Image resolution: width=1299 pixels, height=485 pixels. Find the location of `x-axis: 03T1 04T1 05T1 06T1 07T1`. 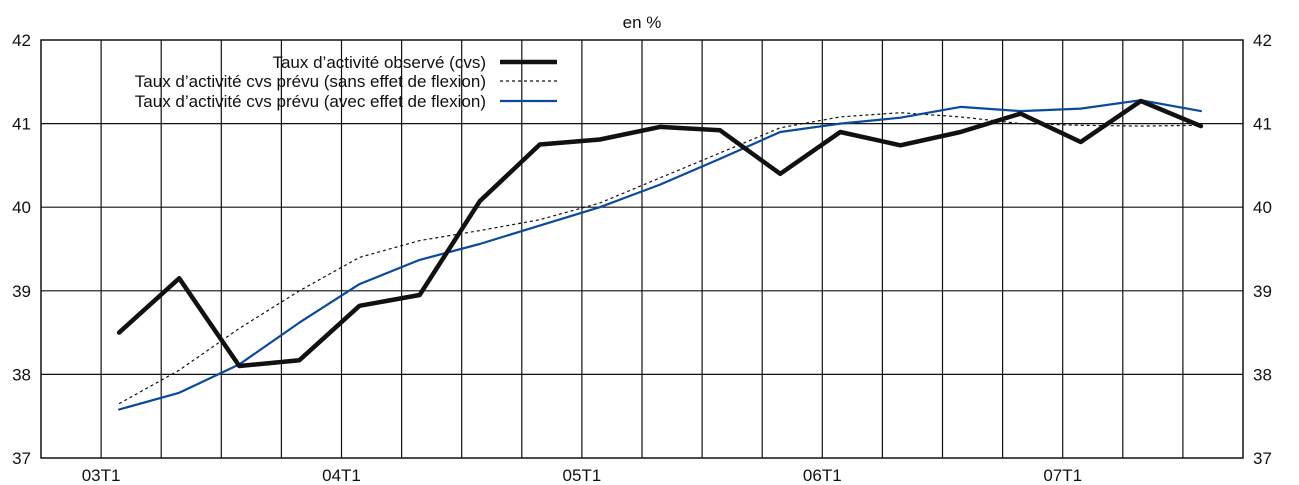

x-axis: 03T1 04T1 05T1 06T1 07T1 is located at coordinates (582, 475).